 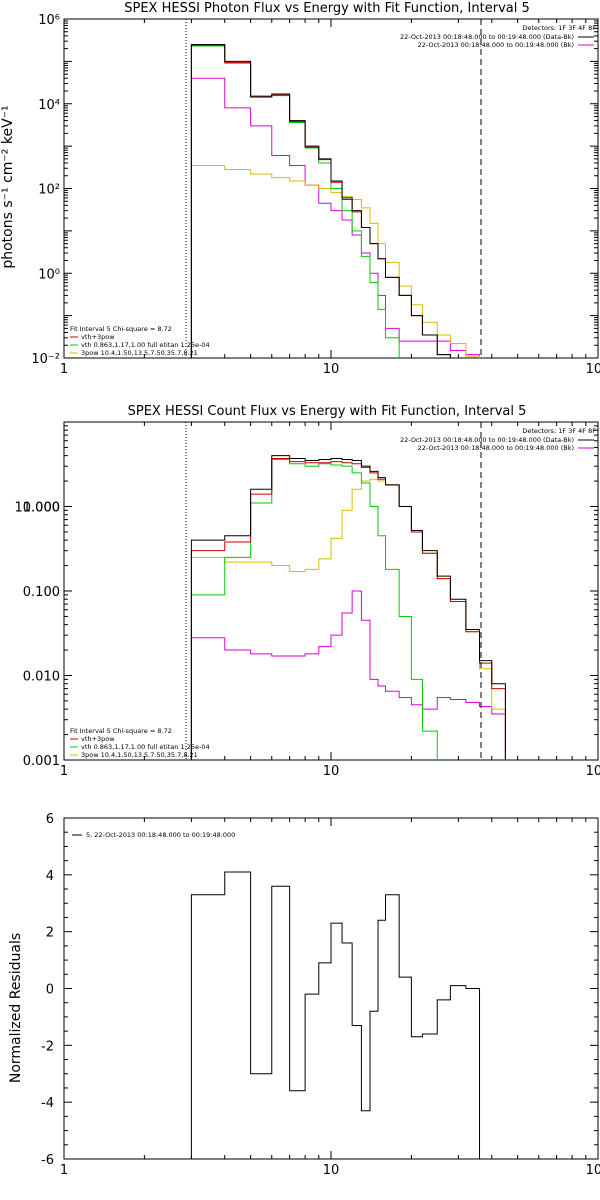 What do you see at coordinates (49, 20) in the screenshot?
I see `photon-flux-ytick-label: 10⁶` at bounding box center [49, 20].